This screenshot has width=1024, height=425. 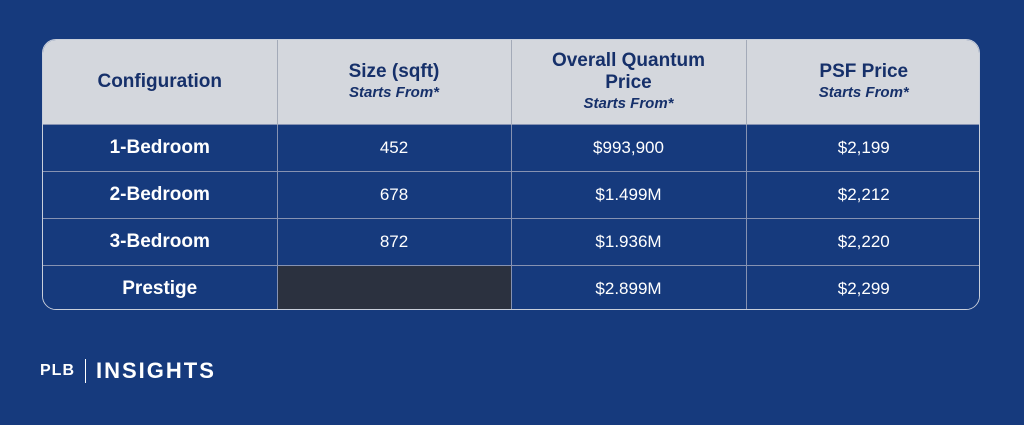 I want to click on brand-insights: INSIGHTS, so click(x=156, y=370).